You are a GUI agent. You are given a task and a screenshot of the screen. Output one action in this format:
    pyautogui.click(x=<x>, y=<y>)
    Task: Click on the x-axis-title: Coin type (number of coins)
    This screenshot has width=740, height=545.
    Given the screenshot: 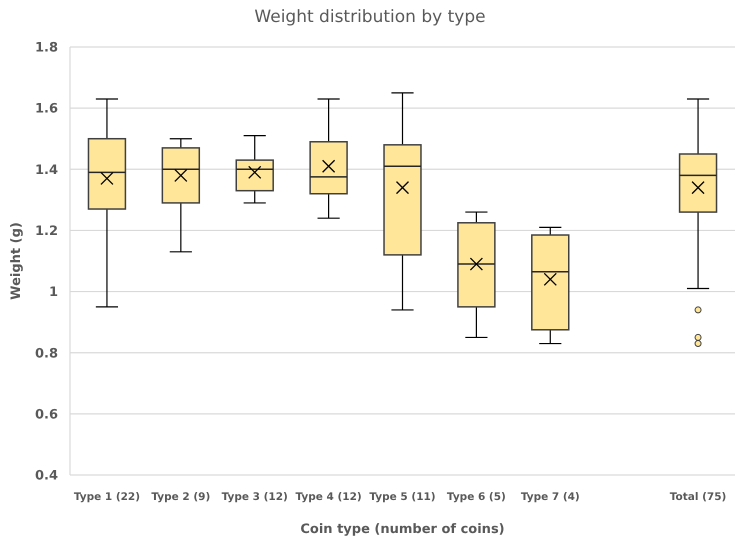 What is the action you would take?
    pyautogui.click(x=402, y=529)
    